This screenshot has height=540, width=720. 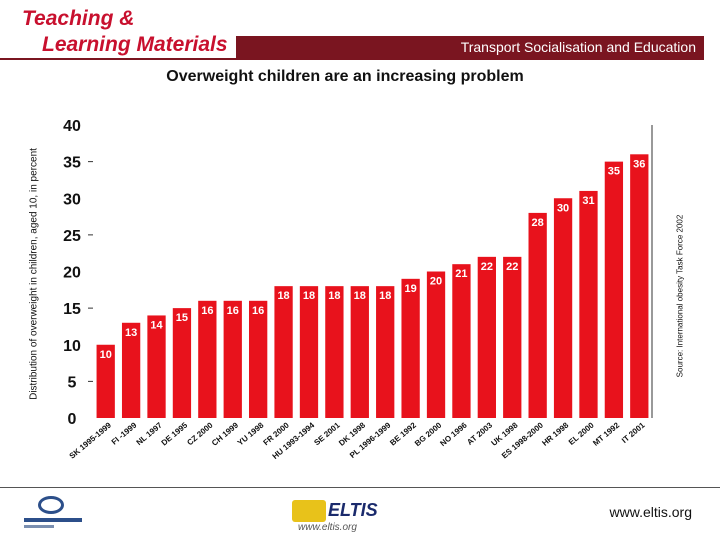 I want to click on x-tick-label: DE 1995, so click(x=175, y=433).